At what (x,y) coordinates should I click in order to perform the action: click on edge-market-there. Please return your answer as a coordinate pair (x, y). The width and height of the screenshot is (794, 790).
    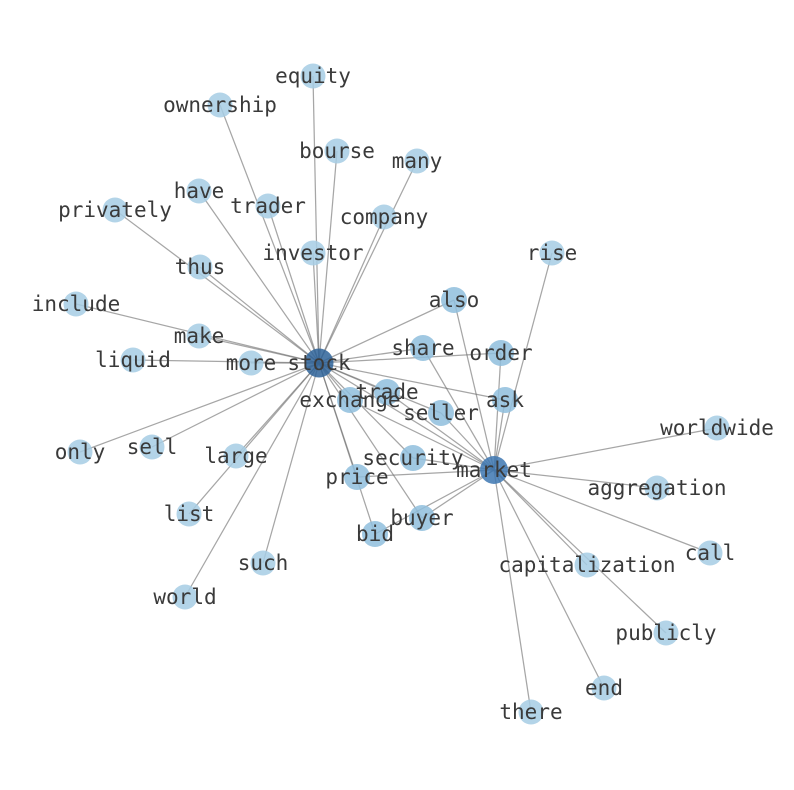
    Looking at the image, I should click on (512, 591).